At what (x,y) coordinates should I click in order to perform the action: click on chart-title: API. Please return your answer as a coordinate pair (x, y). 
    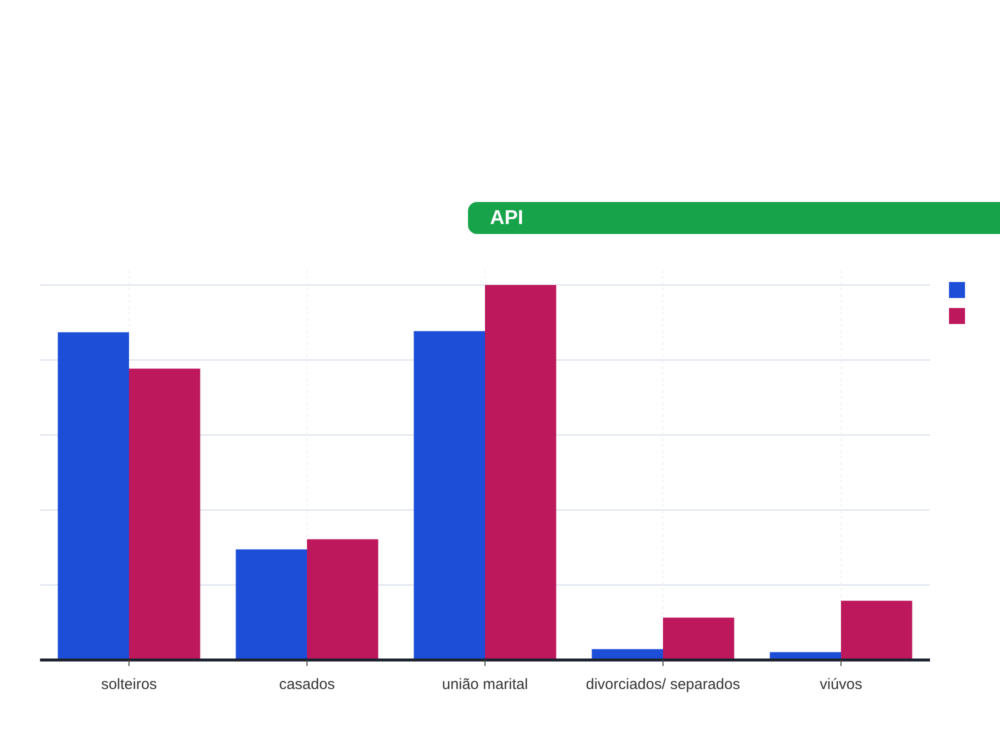
    Looking at the image, I should click on (507, 218).